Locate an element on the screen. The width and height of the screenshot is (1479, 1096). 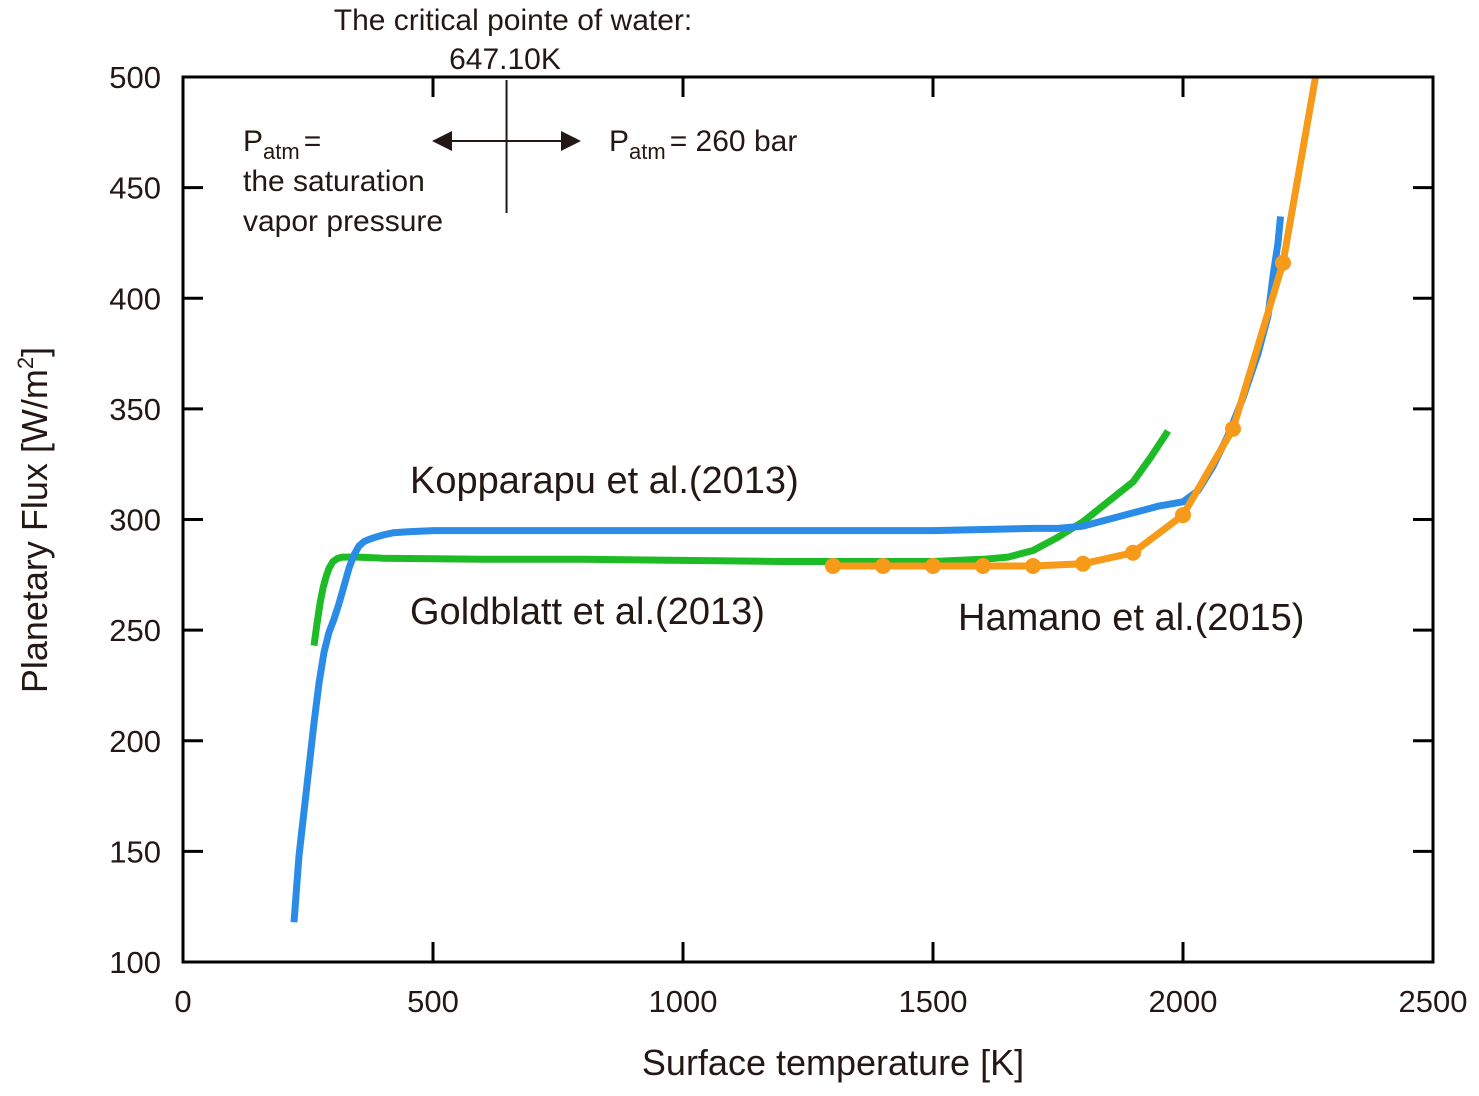
left-region-label: Patm = is located at coordinates (282, 144).